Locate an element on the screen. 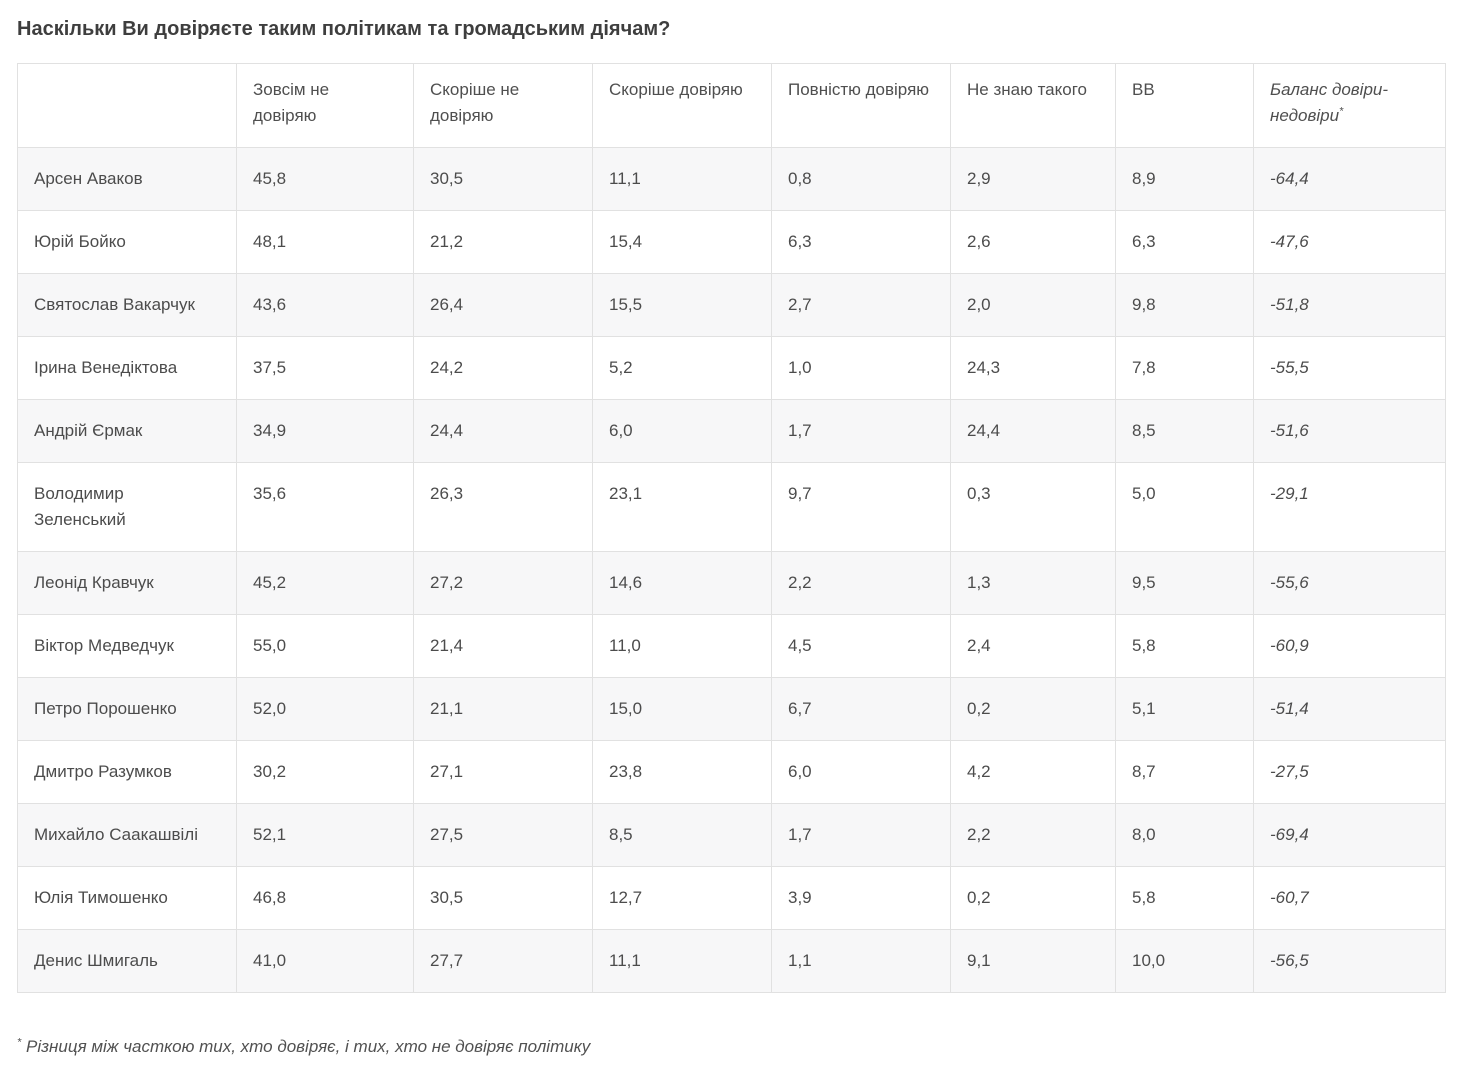 The height and width of the screenshot is (1084, 1462). value-cell: 43,6 is located at coordinates (325, 305).